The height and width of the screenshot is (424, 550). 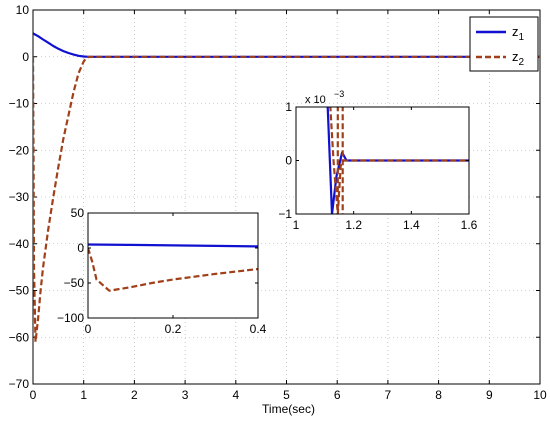 What do you see at coordinates (19, 291) in the screenshot?
I see `y-tick-label: −50` at bounding box center [19, 291].